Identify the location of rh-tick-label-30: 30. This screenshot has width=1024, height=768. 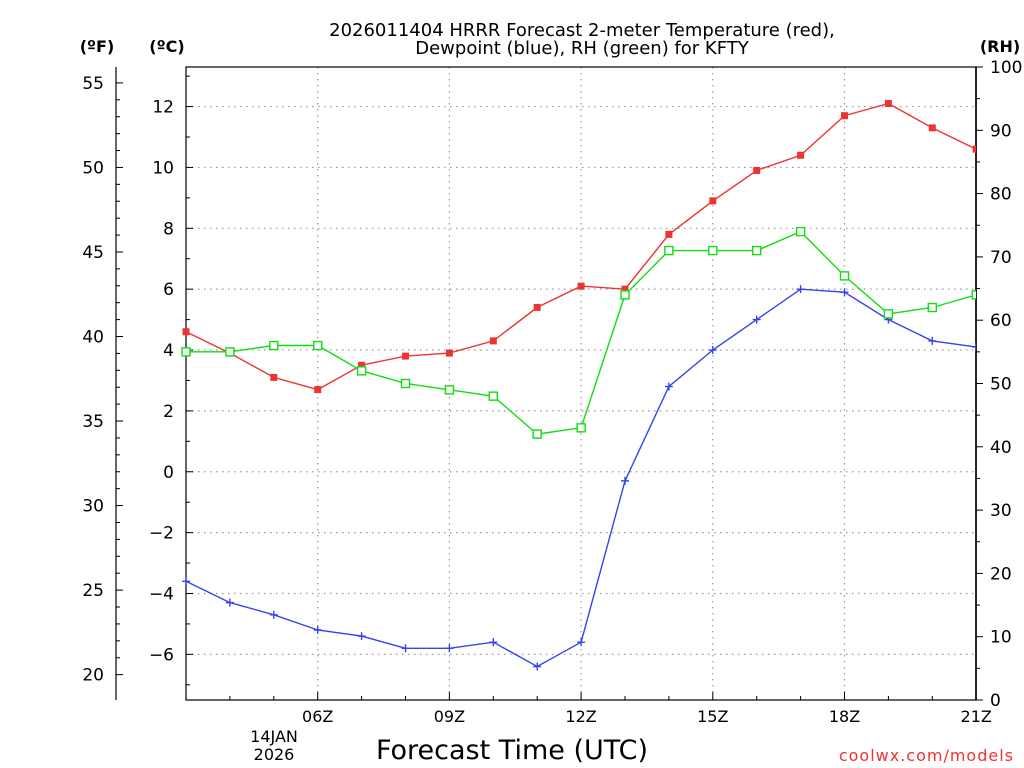
(1001, 511).